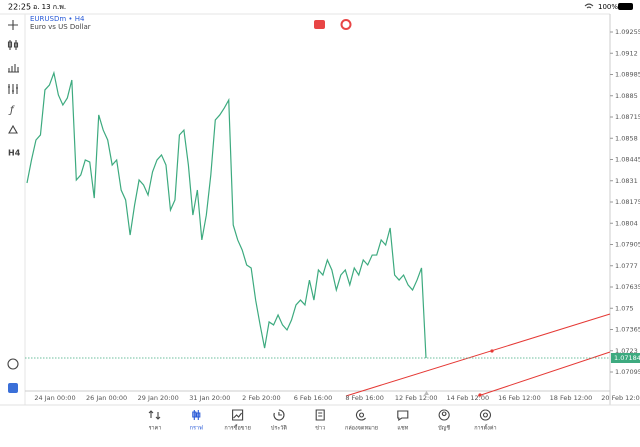 This screenshot has width=640, height=447. I want to click on tab: การตั้งค่า, so click(485, 420).